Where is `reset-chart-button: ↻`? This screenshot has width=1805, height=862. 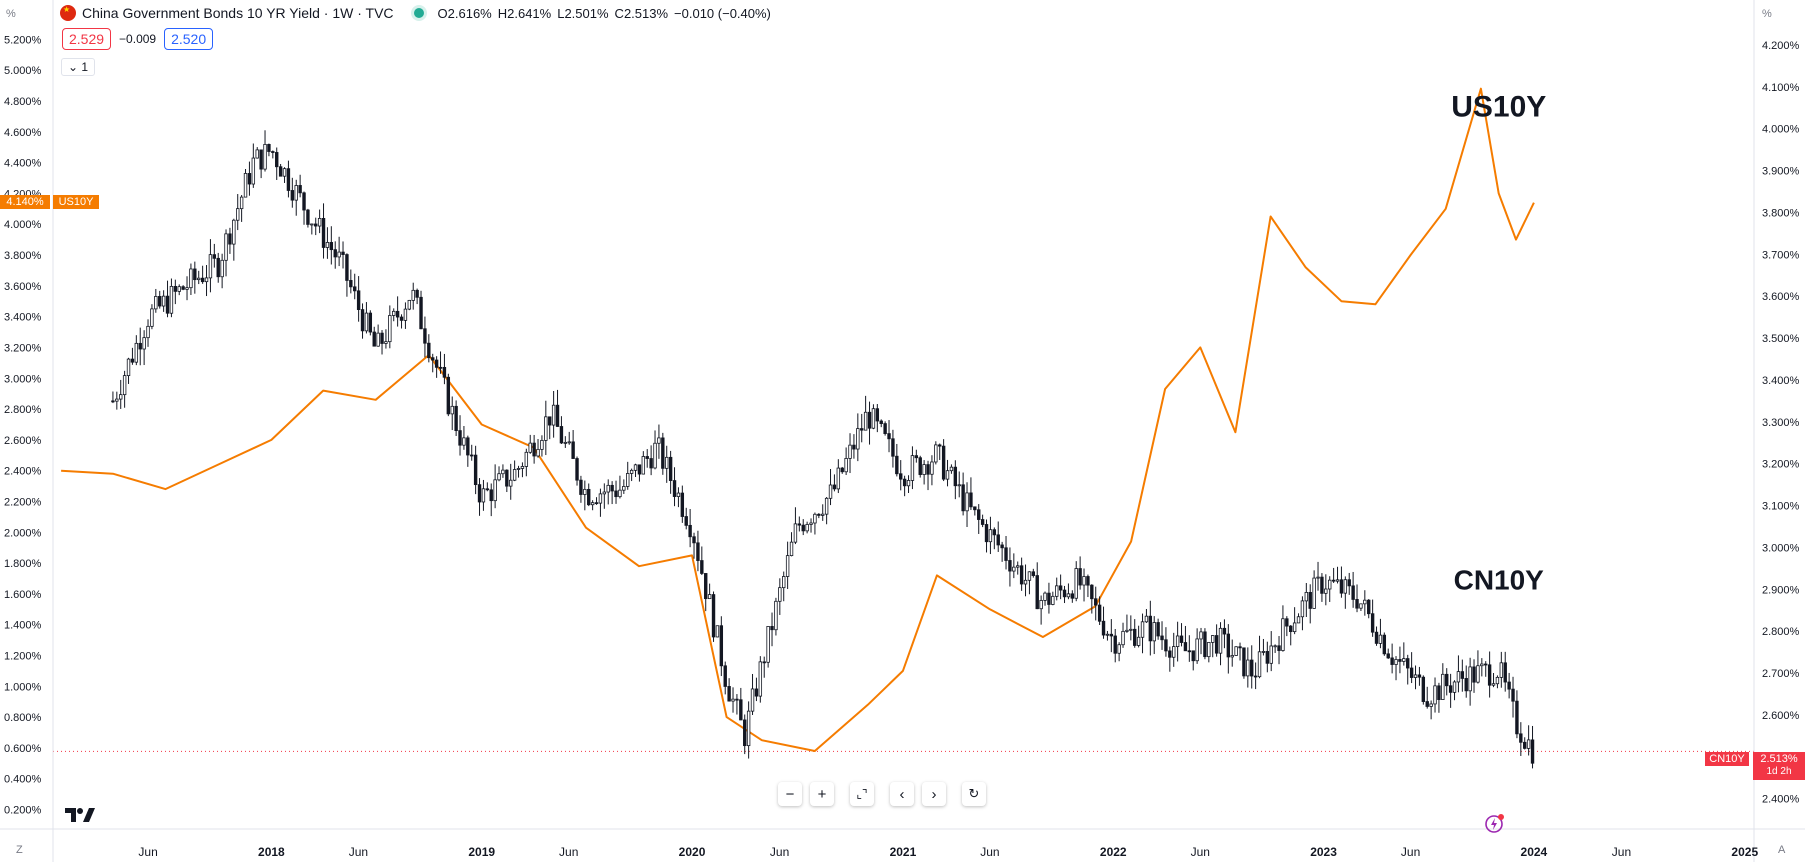 reset-chart-button: ↻ is located at coordinates (974, 794).